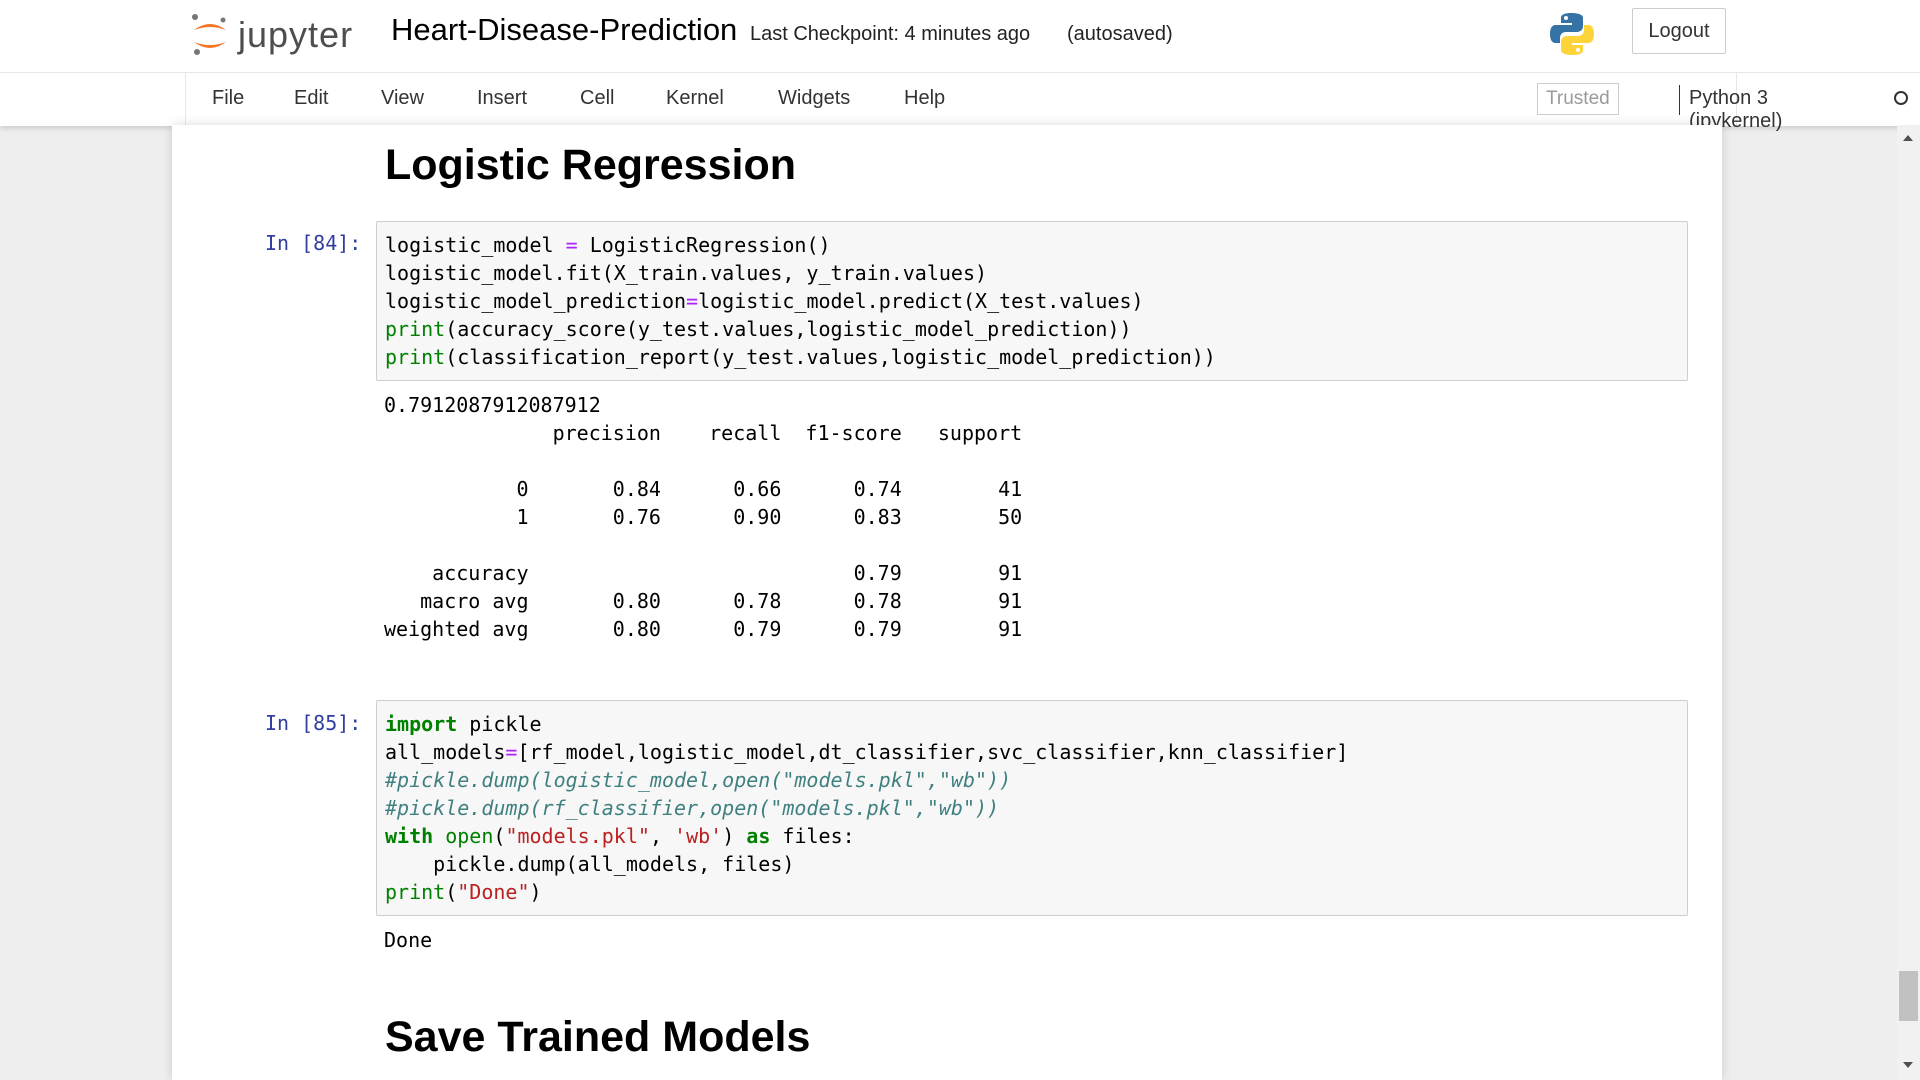  I want to click on input-prompt-84: In [84]:, so click(313, 243).